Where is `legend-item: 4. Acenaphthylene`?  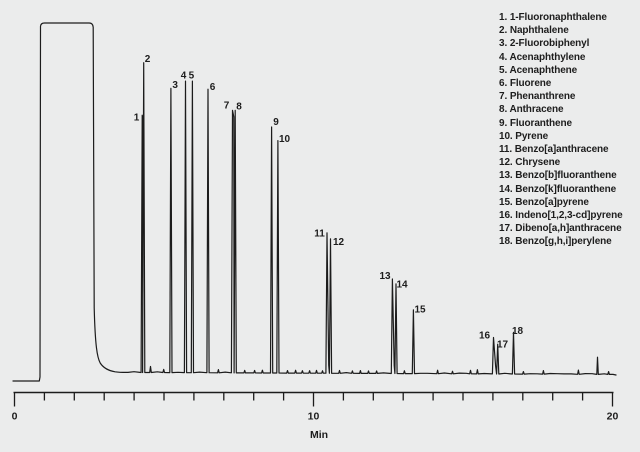 legend-item: 4. Acenaphthylene is located at coordinates (542, 57).